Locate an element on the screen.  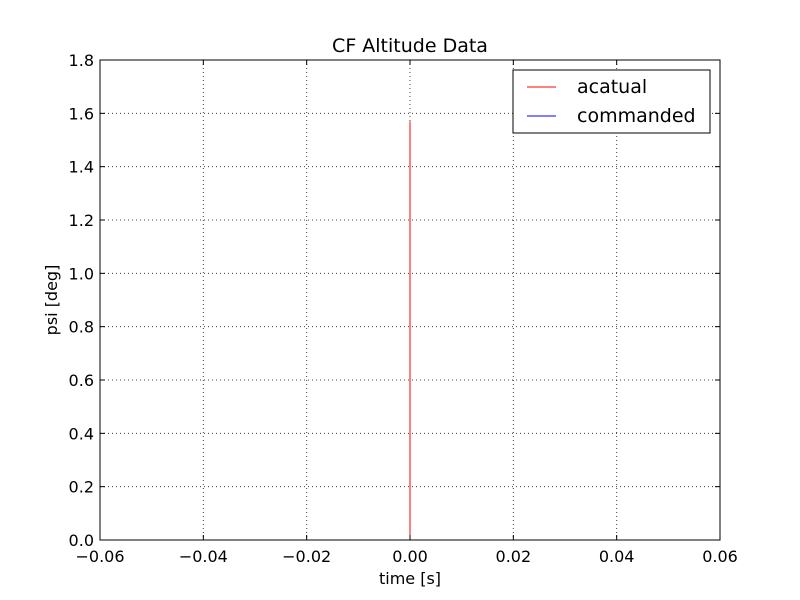
x-tick-label: 0.06 is located at coordinates (720, 556).